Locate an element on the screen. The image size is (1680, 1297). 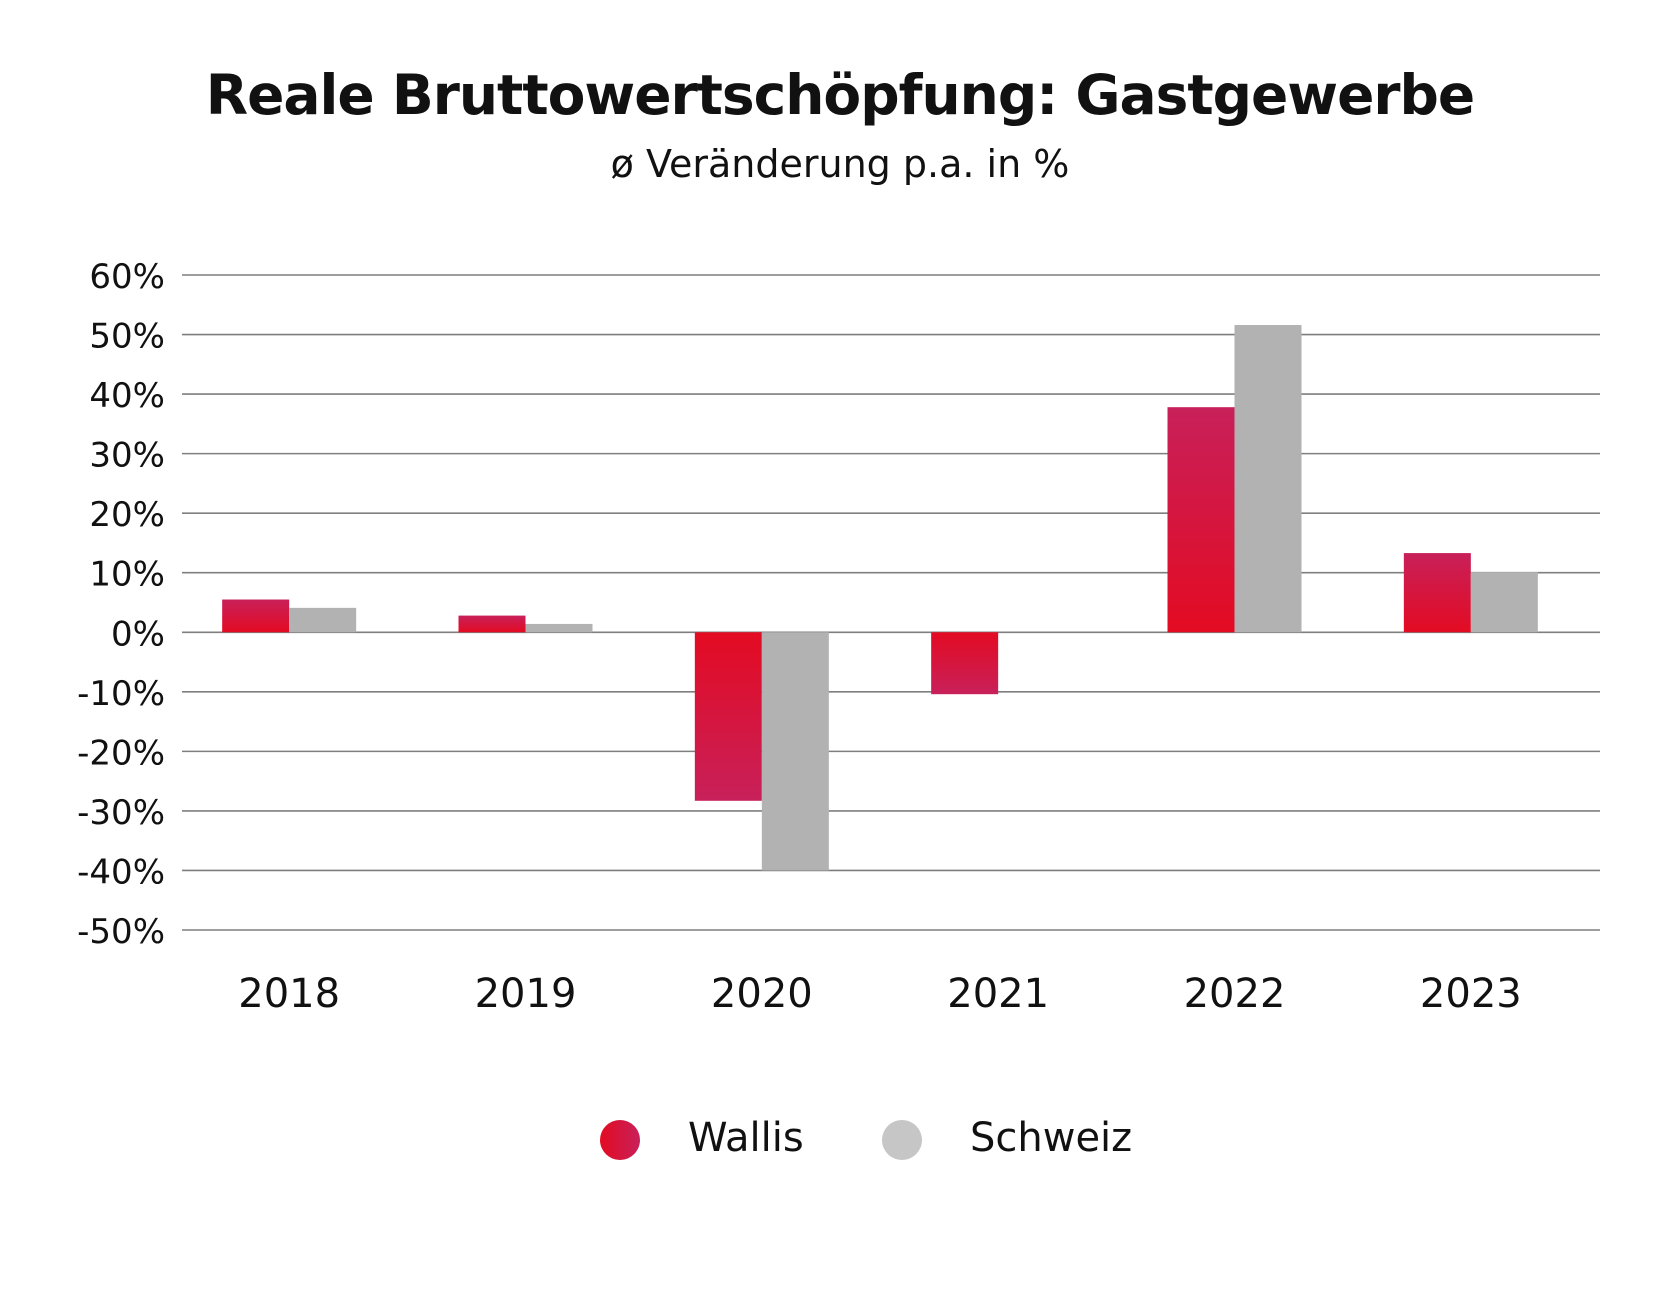
chart-title: Reale Bruttowertschöpfung: Gastgewerbe is located at coordinates (840, 95).